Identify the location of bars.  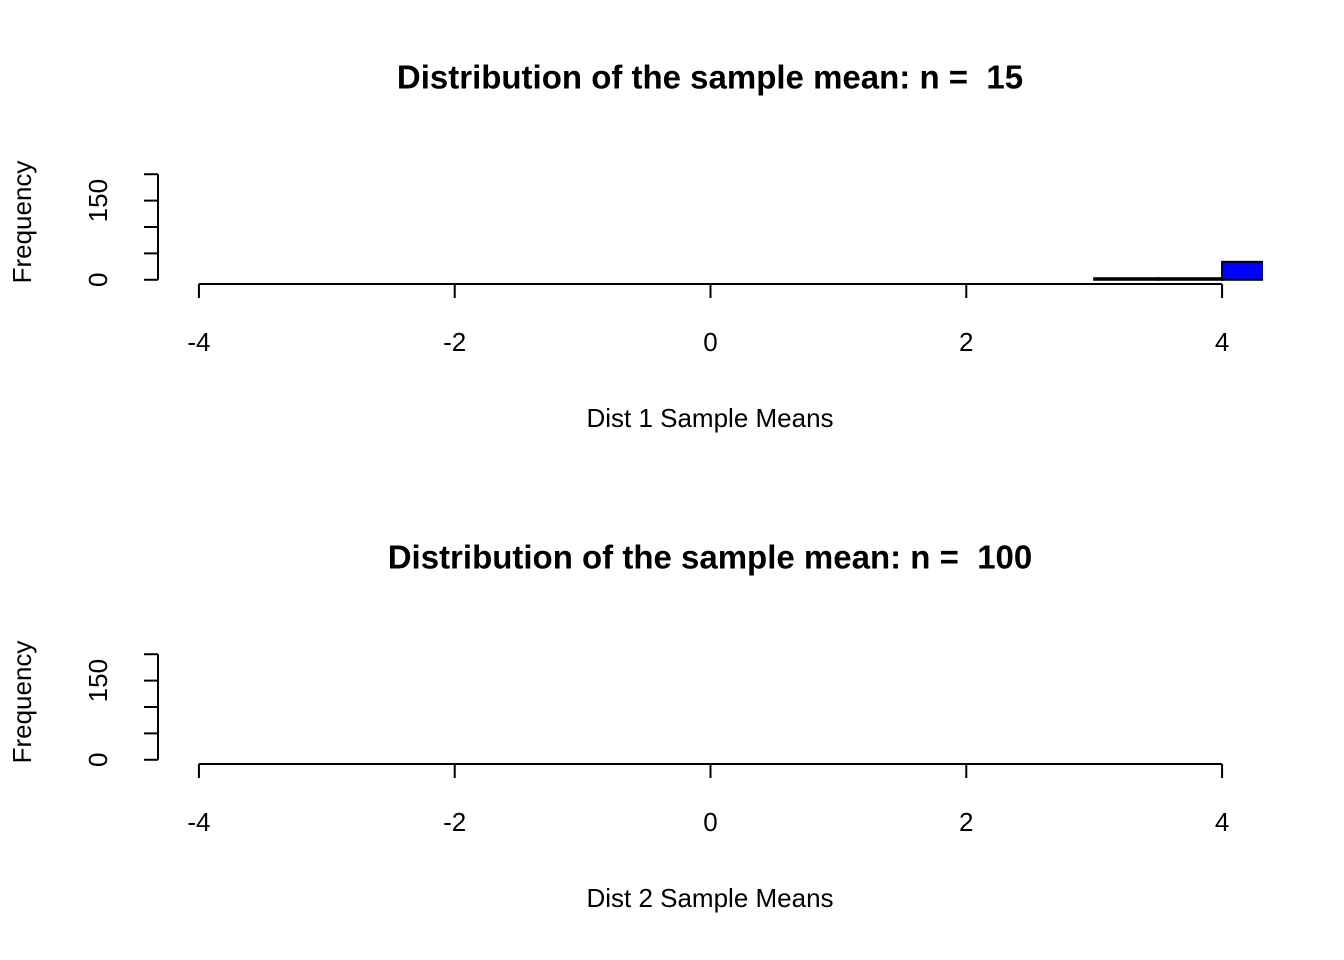
(1178, 270).